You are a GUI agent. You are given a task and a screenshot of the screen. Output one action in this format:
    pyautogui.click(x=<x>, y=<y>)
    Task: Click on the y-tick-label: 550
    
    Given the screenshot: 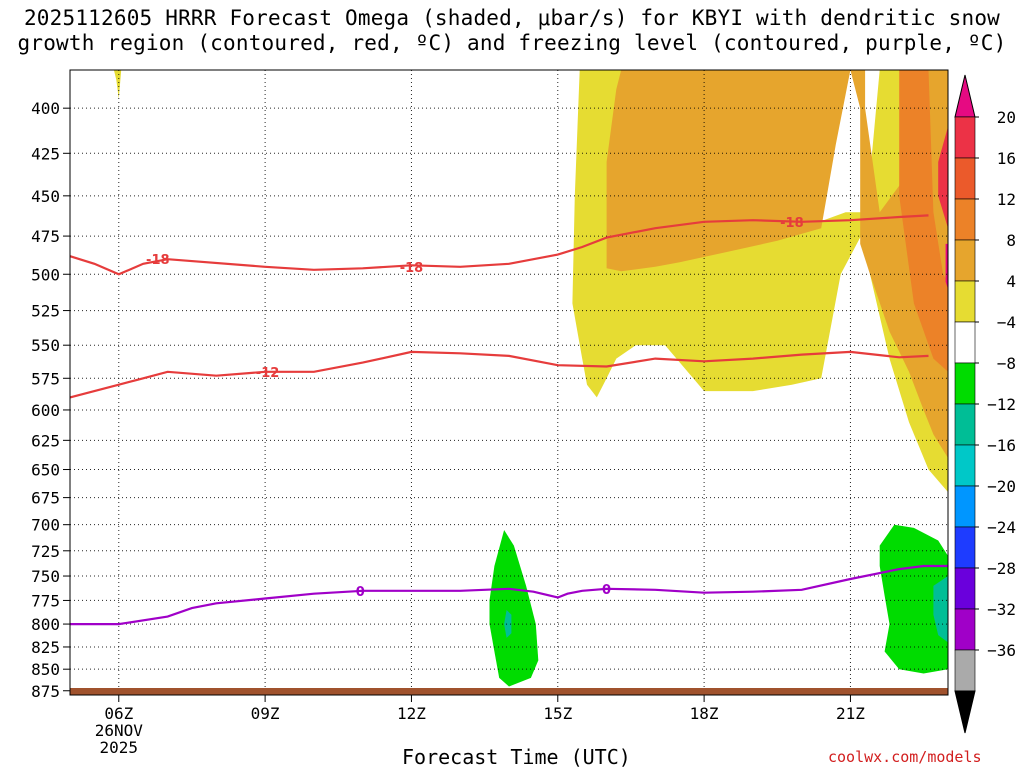 What is the action you would take?
    pyautogui.click(x=45, y=345)
    